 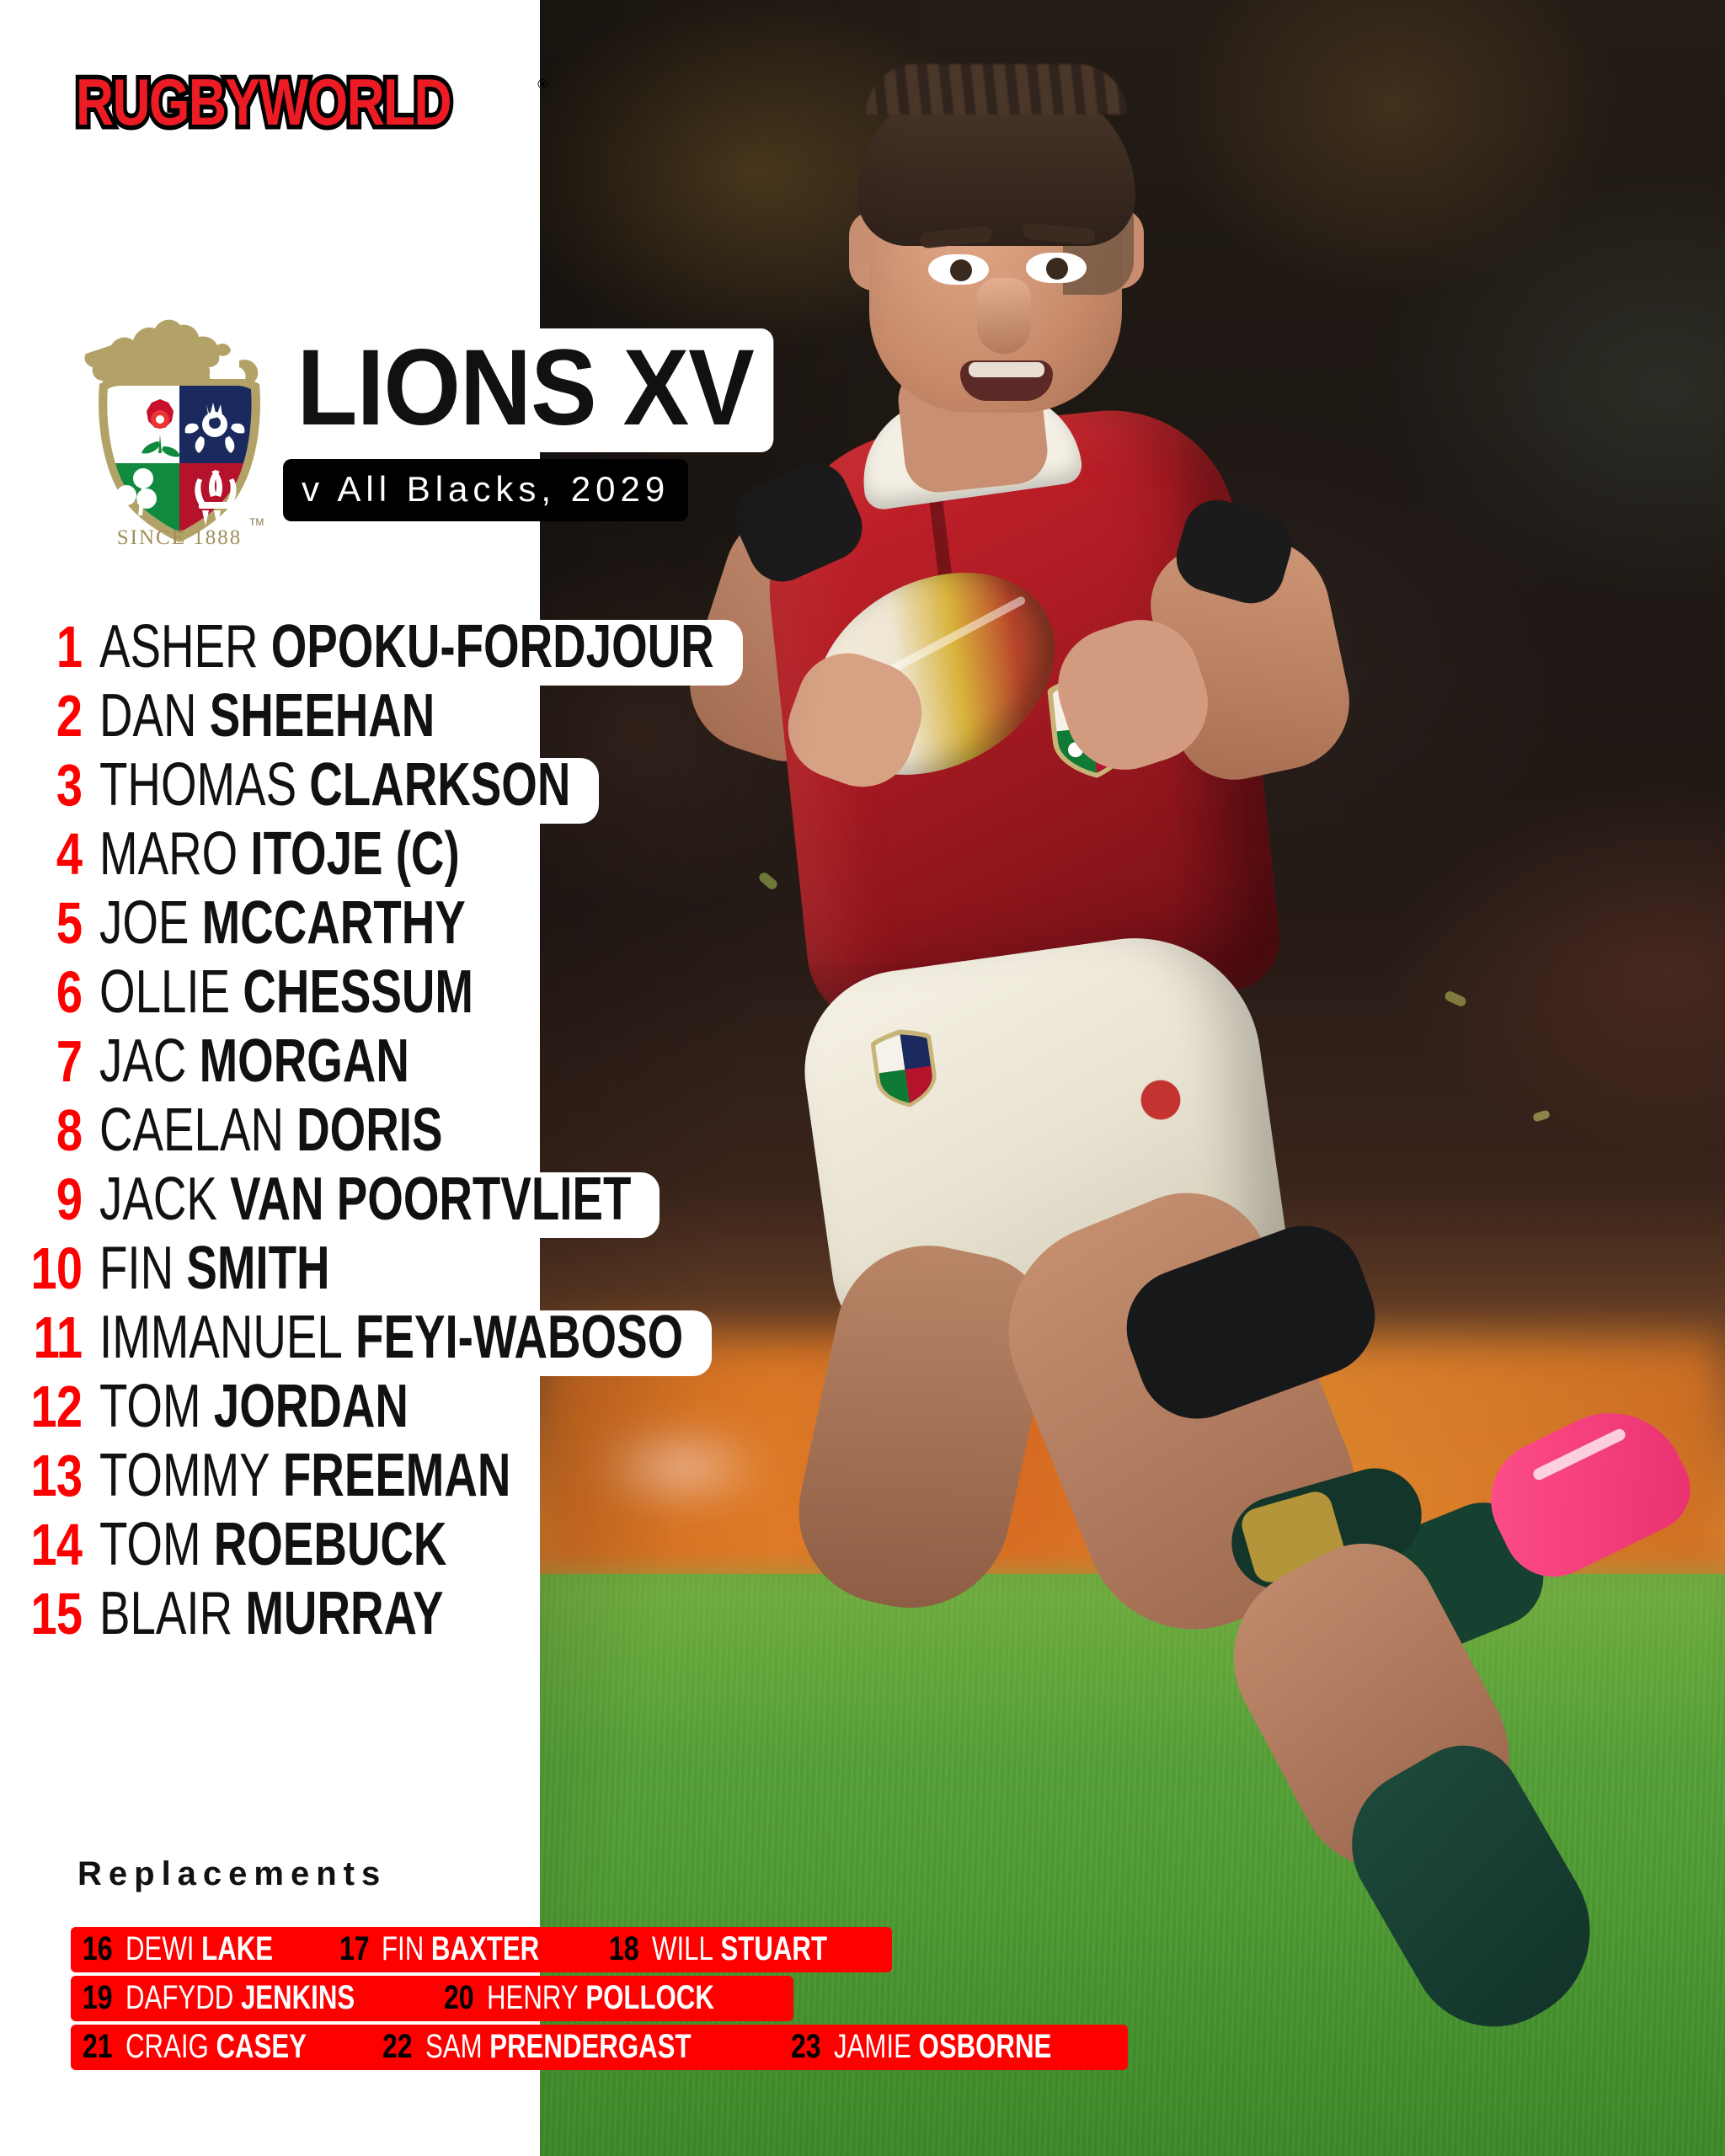 I want to click on player-last-name: FEYI-WABOSO, so click(x=513, y=1337).